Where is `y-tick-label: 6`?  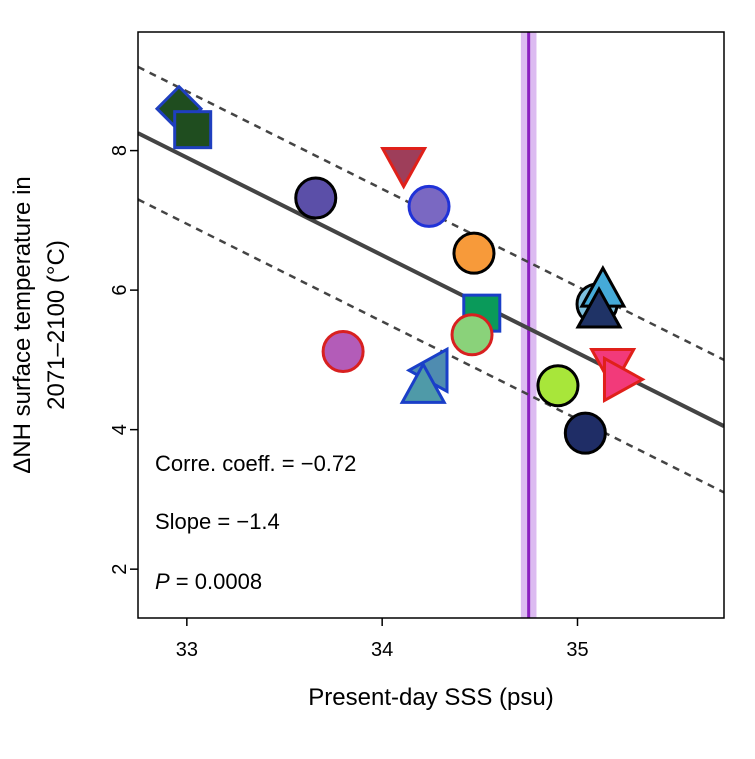
y-tick-label: 6 is located at coordinates (120, 290).